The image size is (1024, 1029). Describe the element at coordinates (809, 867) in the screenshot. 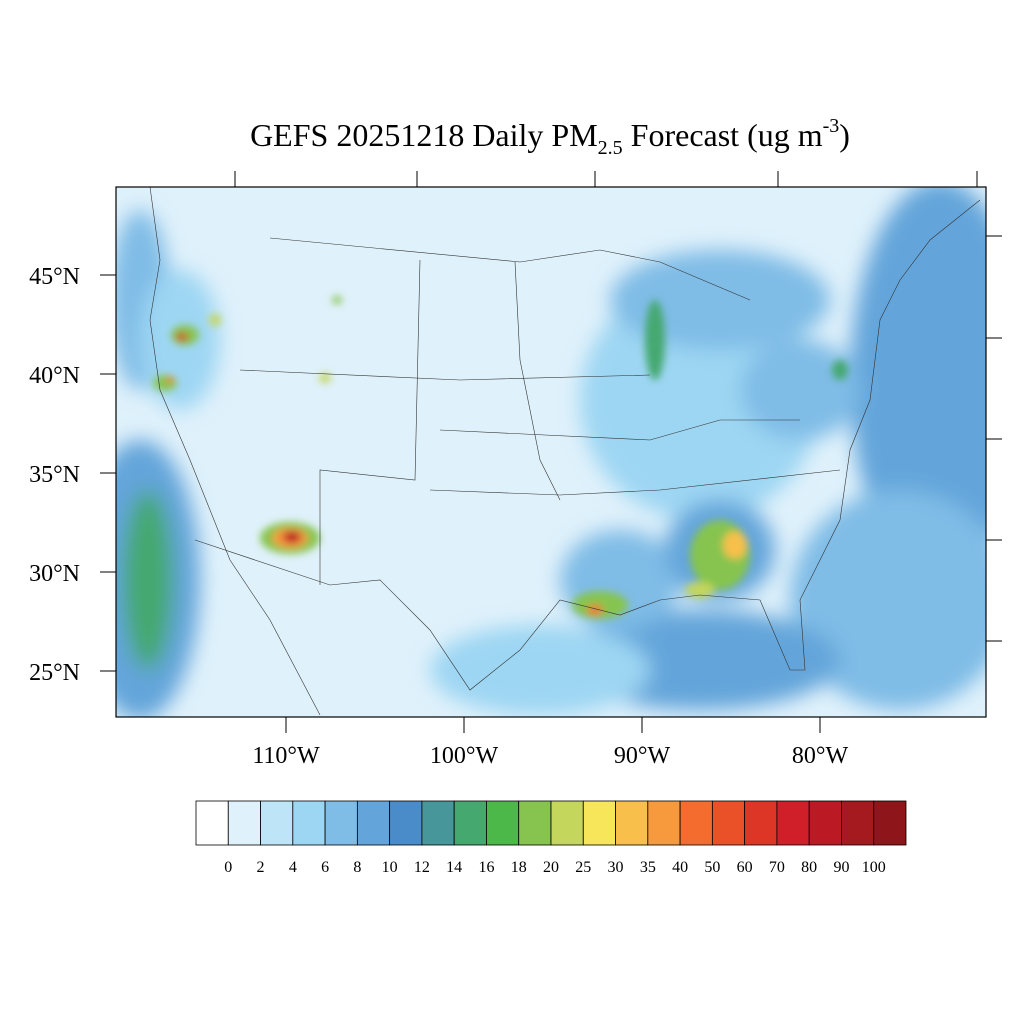

I see `colorbar-label: 80` at that location.